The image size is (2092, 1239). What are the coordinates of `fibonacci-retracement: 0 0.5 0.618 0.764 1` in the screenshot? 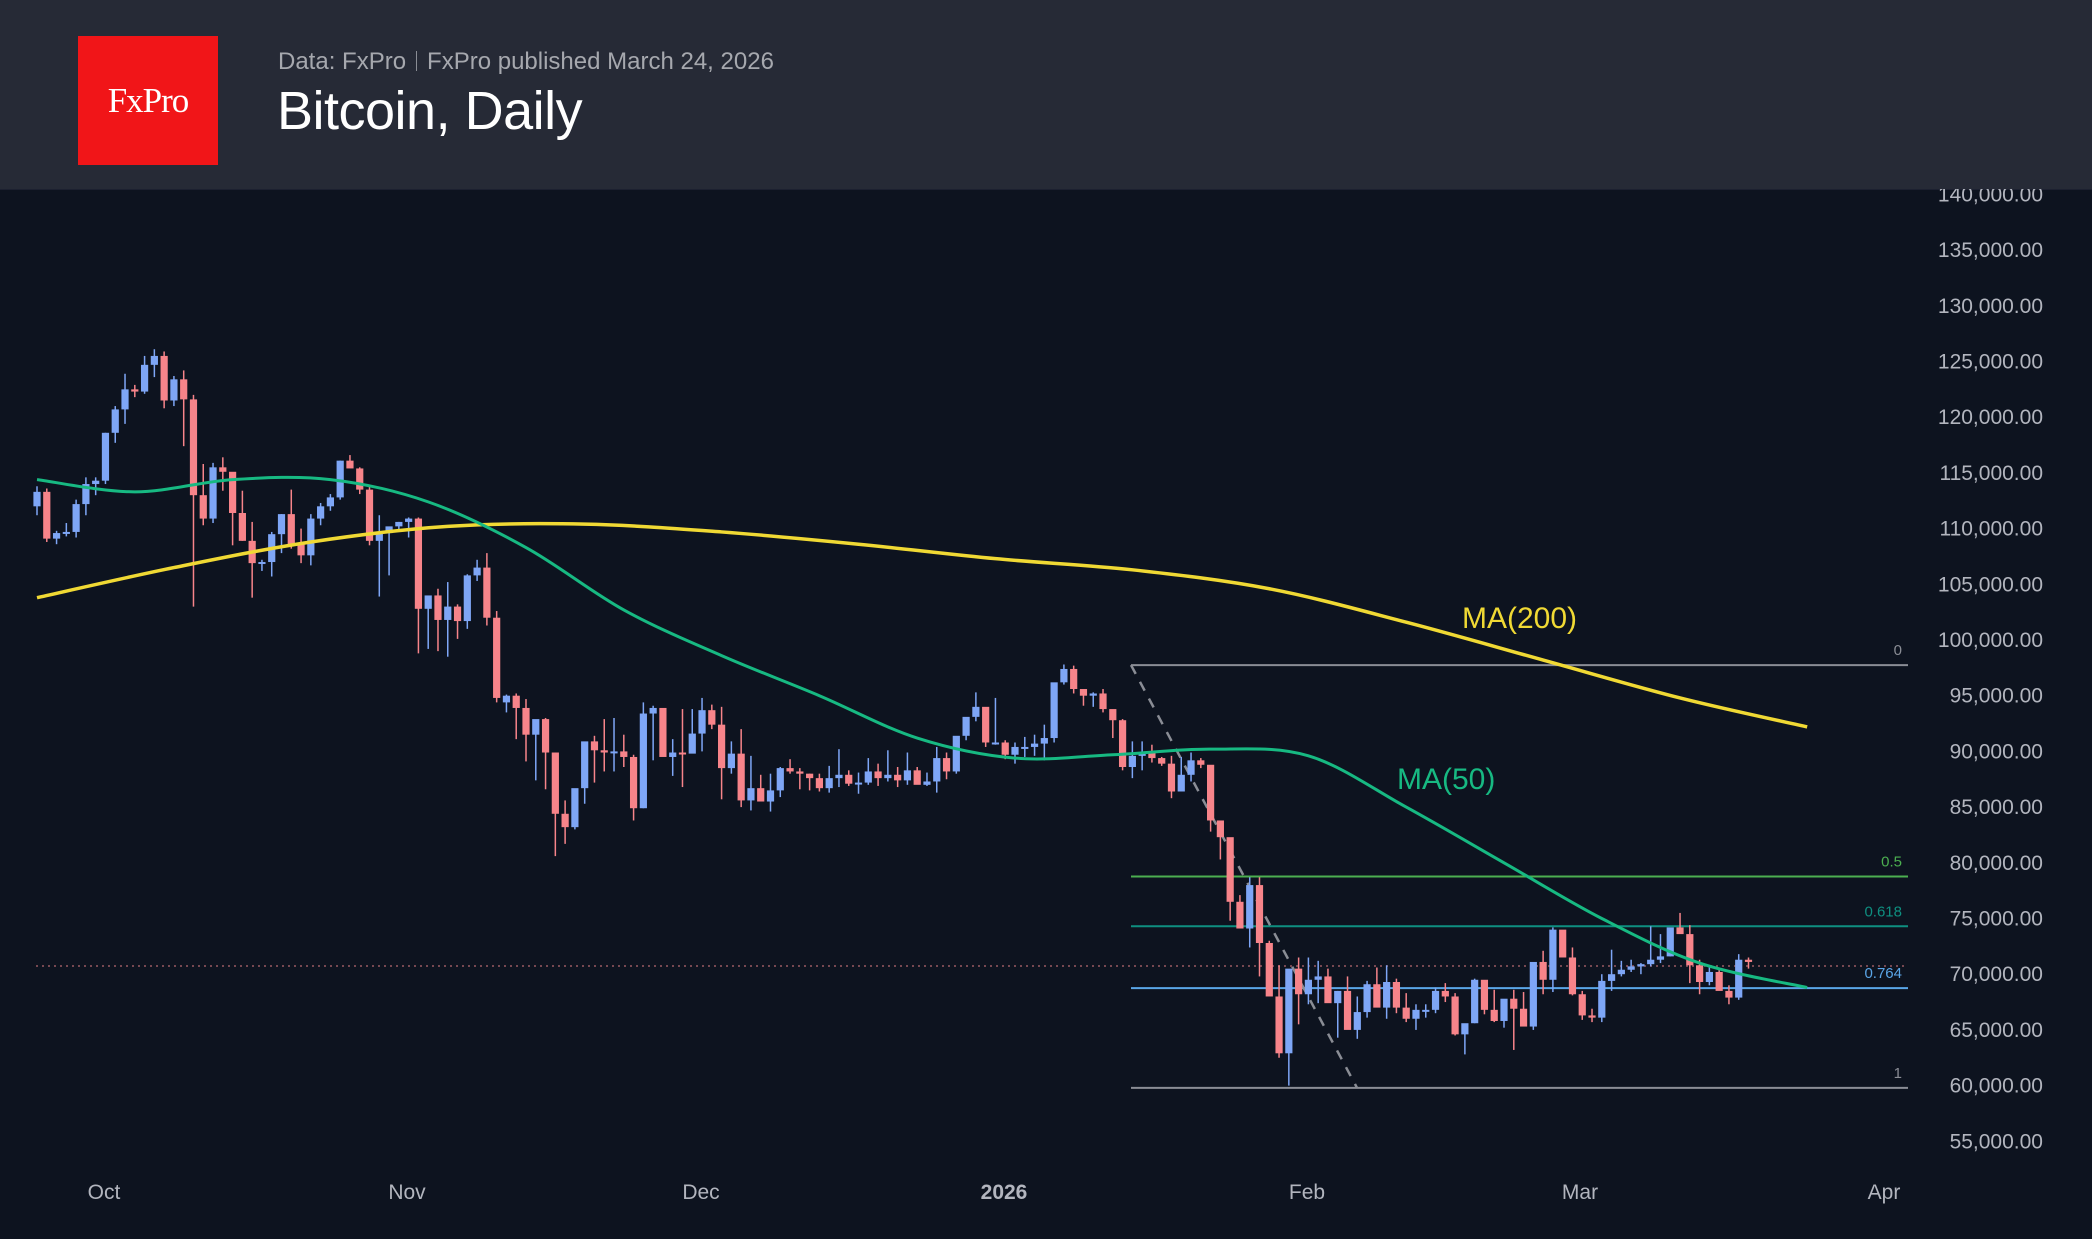 It's located at (1518, 865).